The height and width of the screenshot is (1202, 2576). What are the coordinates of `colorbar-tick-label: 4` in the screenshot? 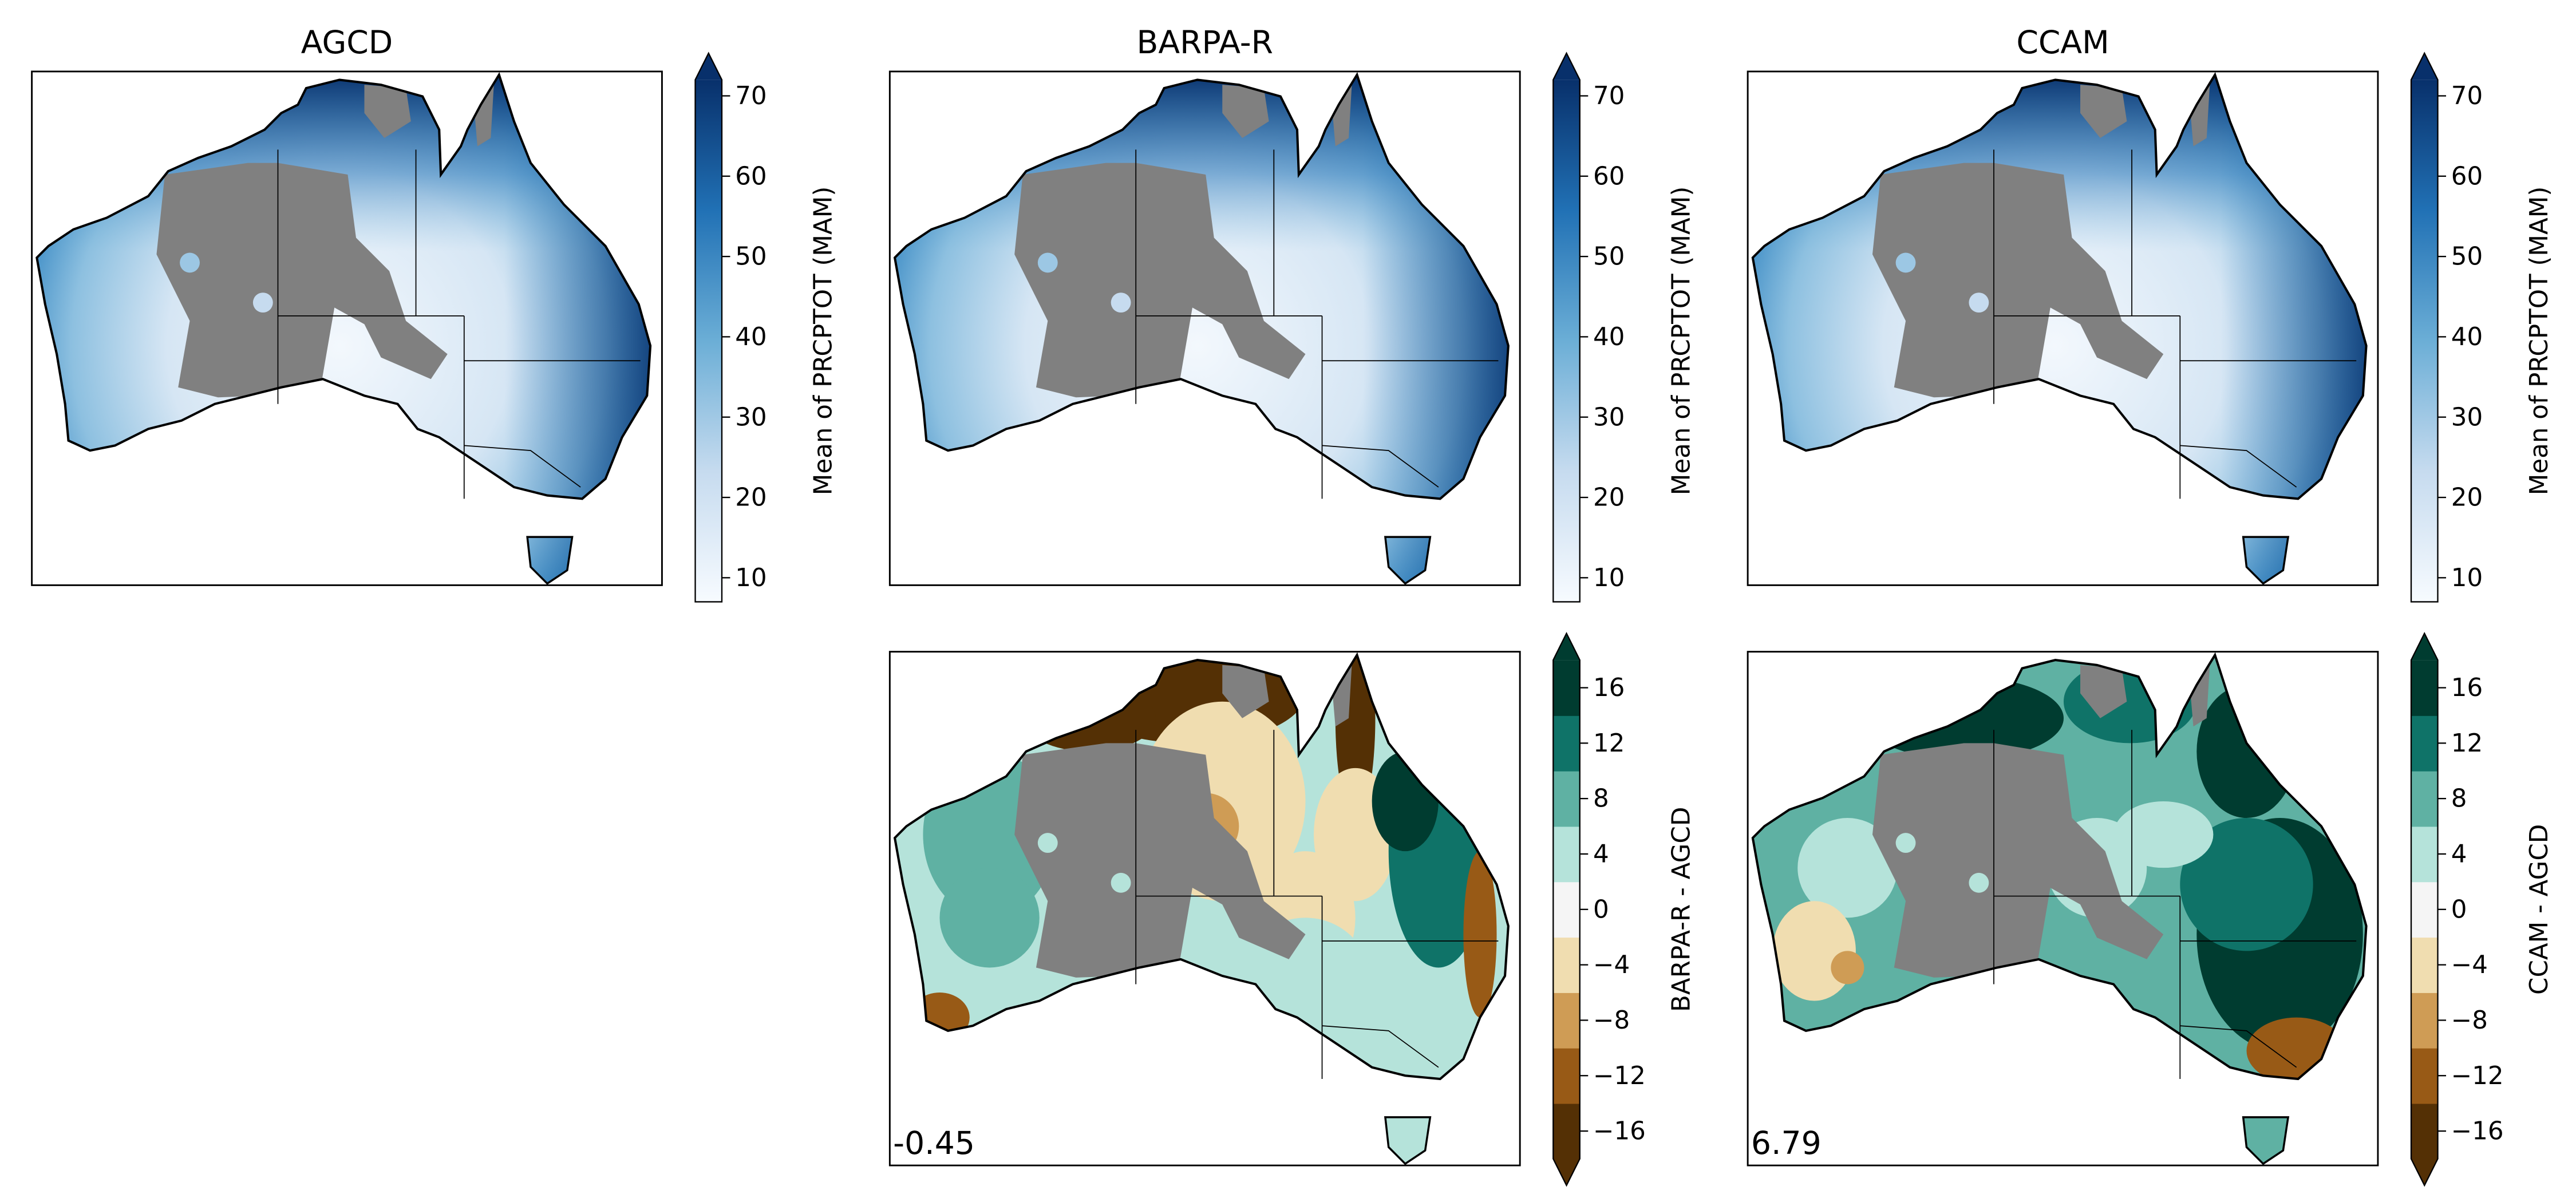 It's located at (2459, 855).